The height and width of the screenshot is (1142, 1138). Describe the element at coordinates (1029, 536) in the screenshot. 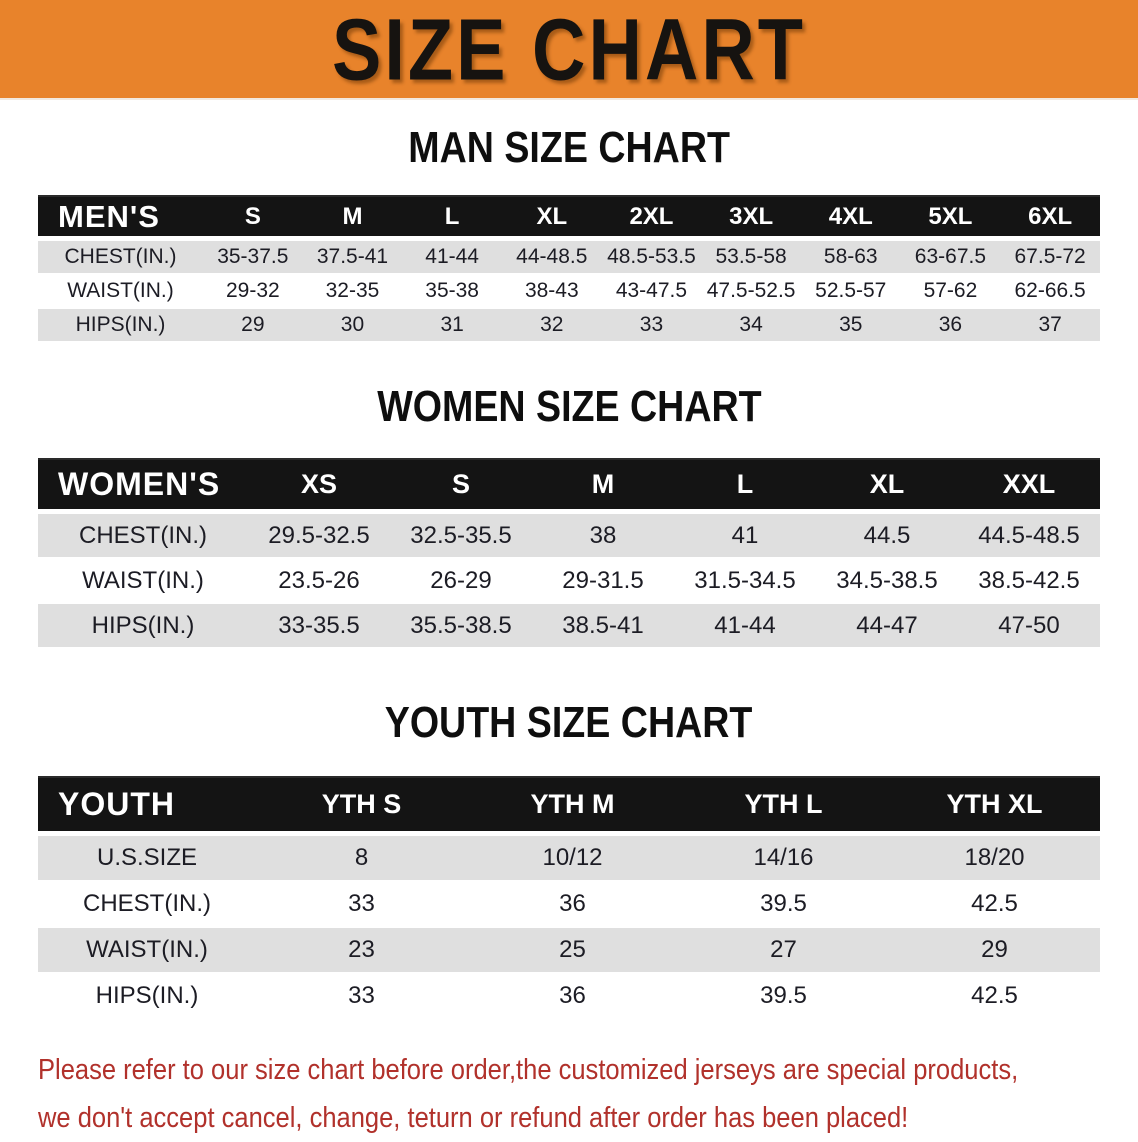

I see `measurement-value: 44.5-48.5` at that location.